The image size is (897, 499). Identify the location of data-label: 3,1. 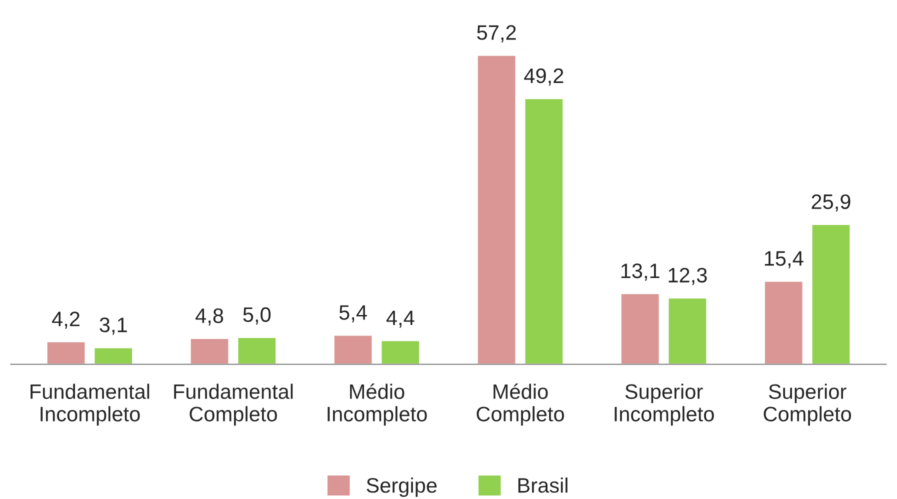
(113, 326).